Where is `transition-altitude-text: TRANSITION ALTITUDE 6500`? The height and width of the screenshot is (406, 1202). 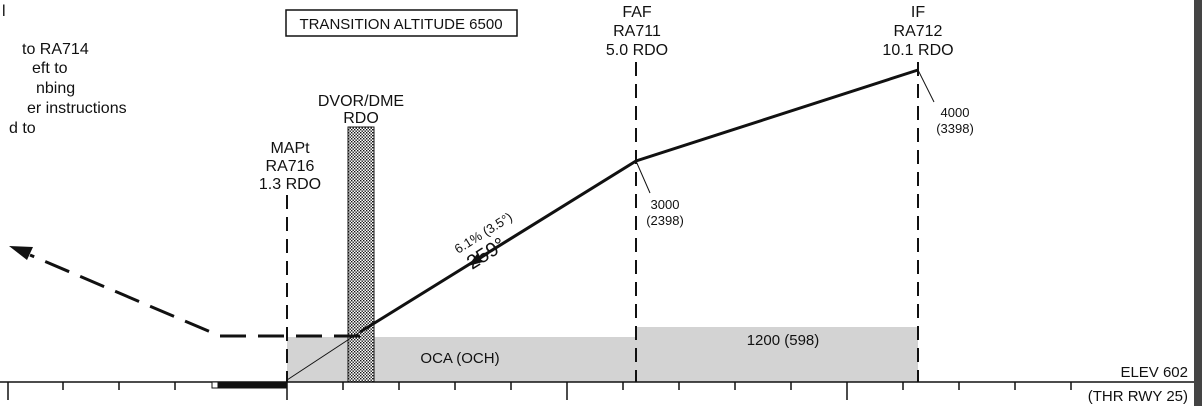
transition-altitude-text: TRANSITION ALTITUDE 6500 is located at coordinates (400, 24).